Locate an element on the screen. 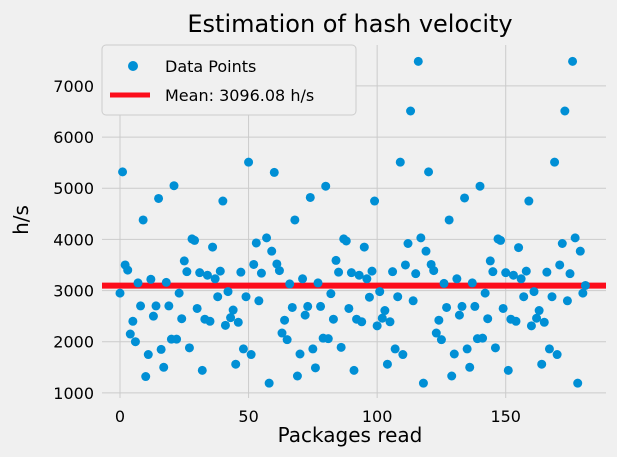 Image resolution: width=617 pixels, height=457 pixels. y-tick-label: 1000 is located at coordinates (73, 393).